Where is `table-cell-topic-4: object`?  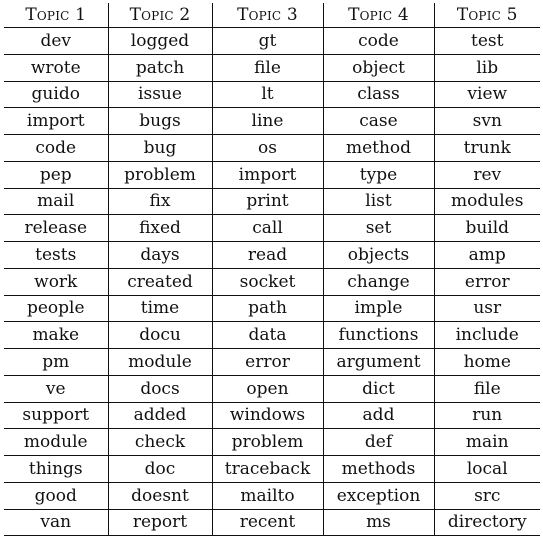 table-cell-topic-4: object is located at coordinates (378, 68).